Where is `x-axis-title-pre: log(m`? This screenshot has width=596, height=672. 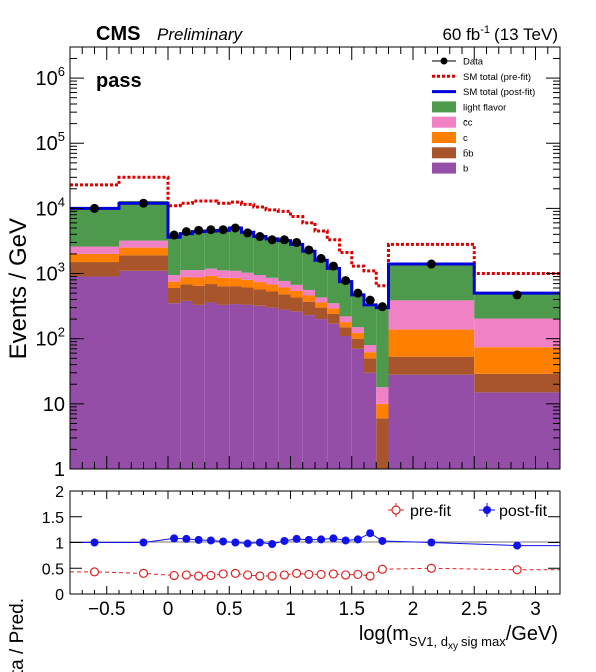
x-axis-title-pre: log(m is located at coordinates (384, 634).